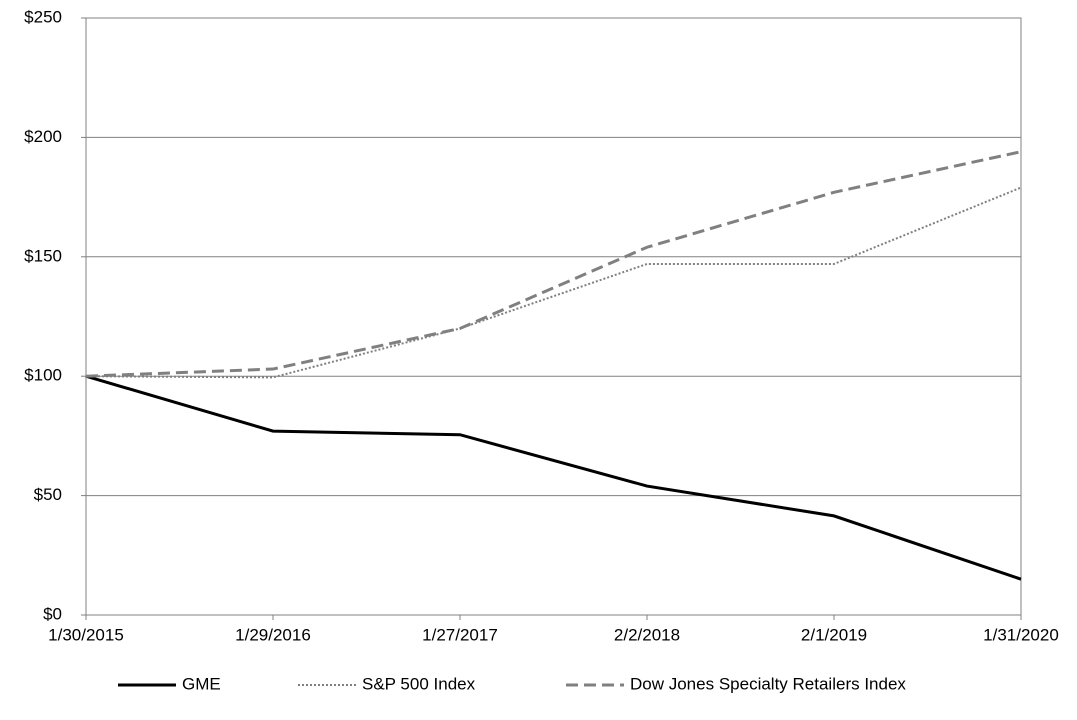 Image resolution: width=1077 pixels, height=720 pixels. I want to click on legend-label: GME, so click(201, 683).